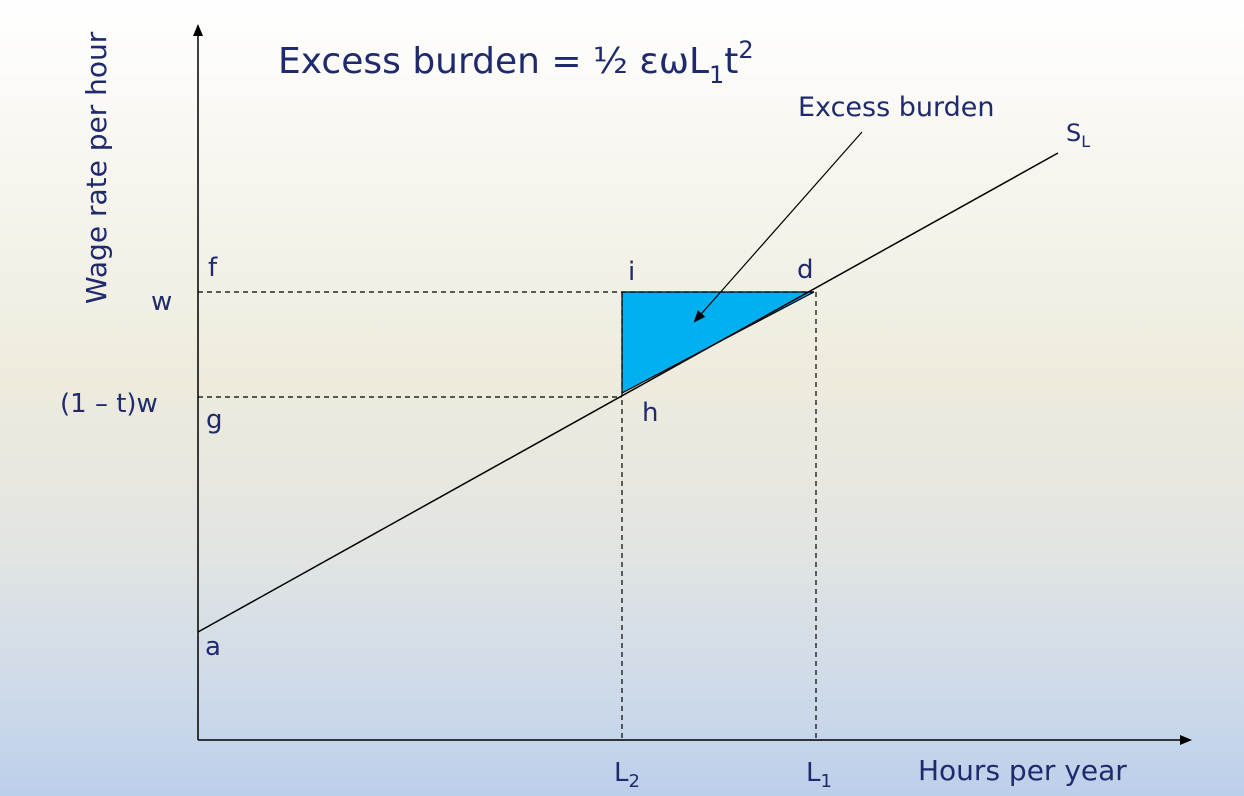 The width and height of the screenshot is (1244, 796). What do you see at coordinates (516, 62) in the screenshot?
I see `formula-title: Excess burden = ½ εωL1t2` at bounding box center [516, 62].